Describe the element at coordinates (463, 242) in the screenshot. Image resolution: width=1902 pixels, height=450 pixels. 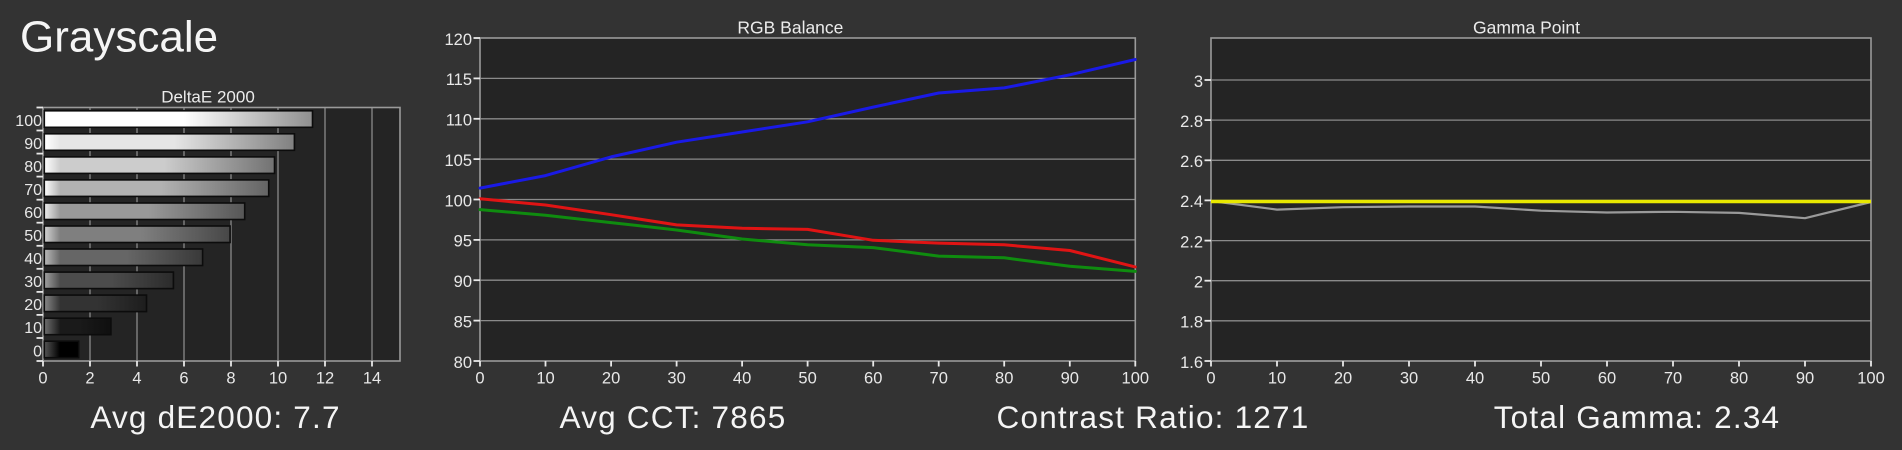
I see `svg-text: 95` at that location.